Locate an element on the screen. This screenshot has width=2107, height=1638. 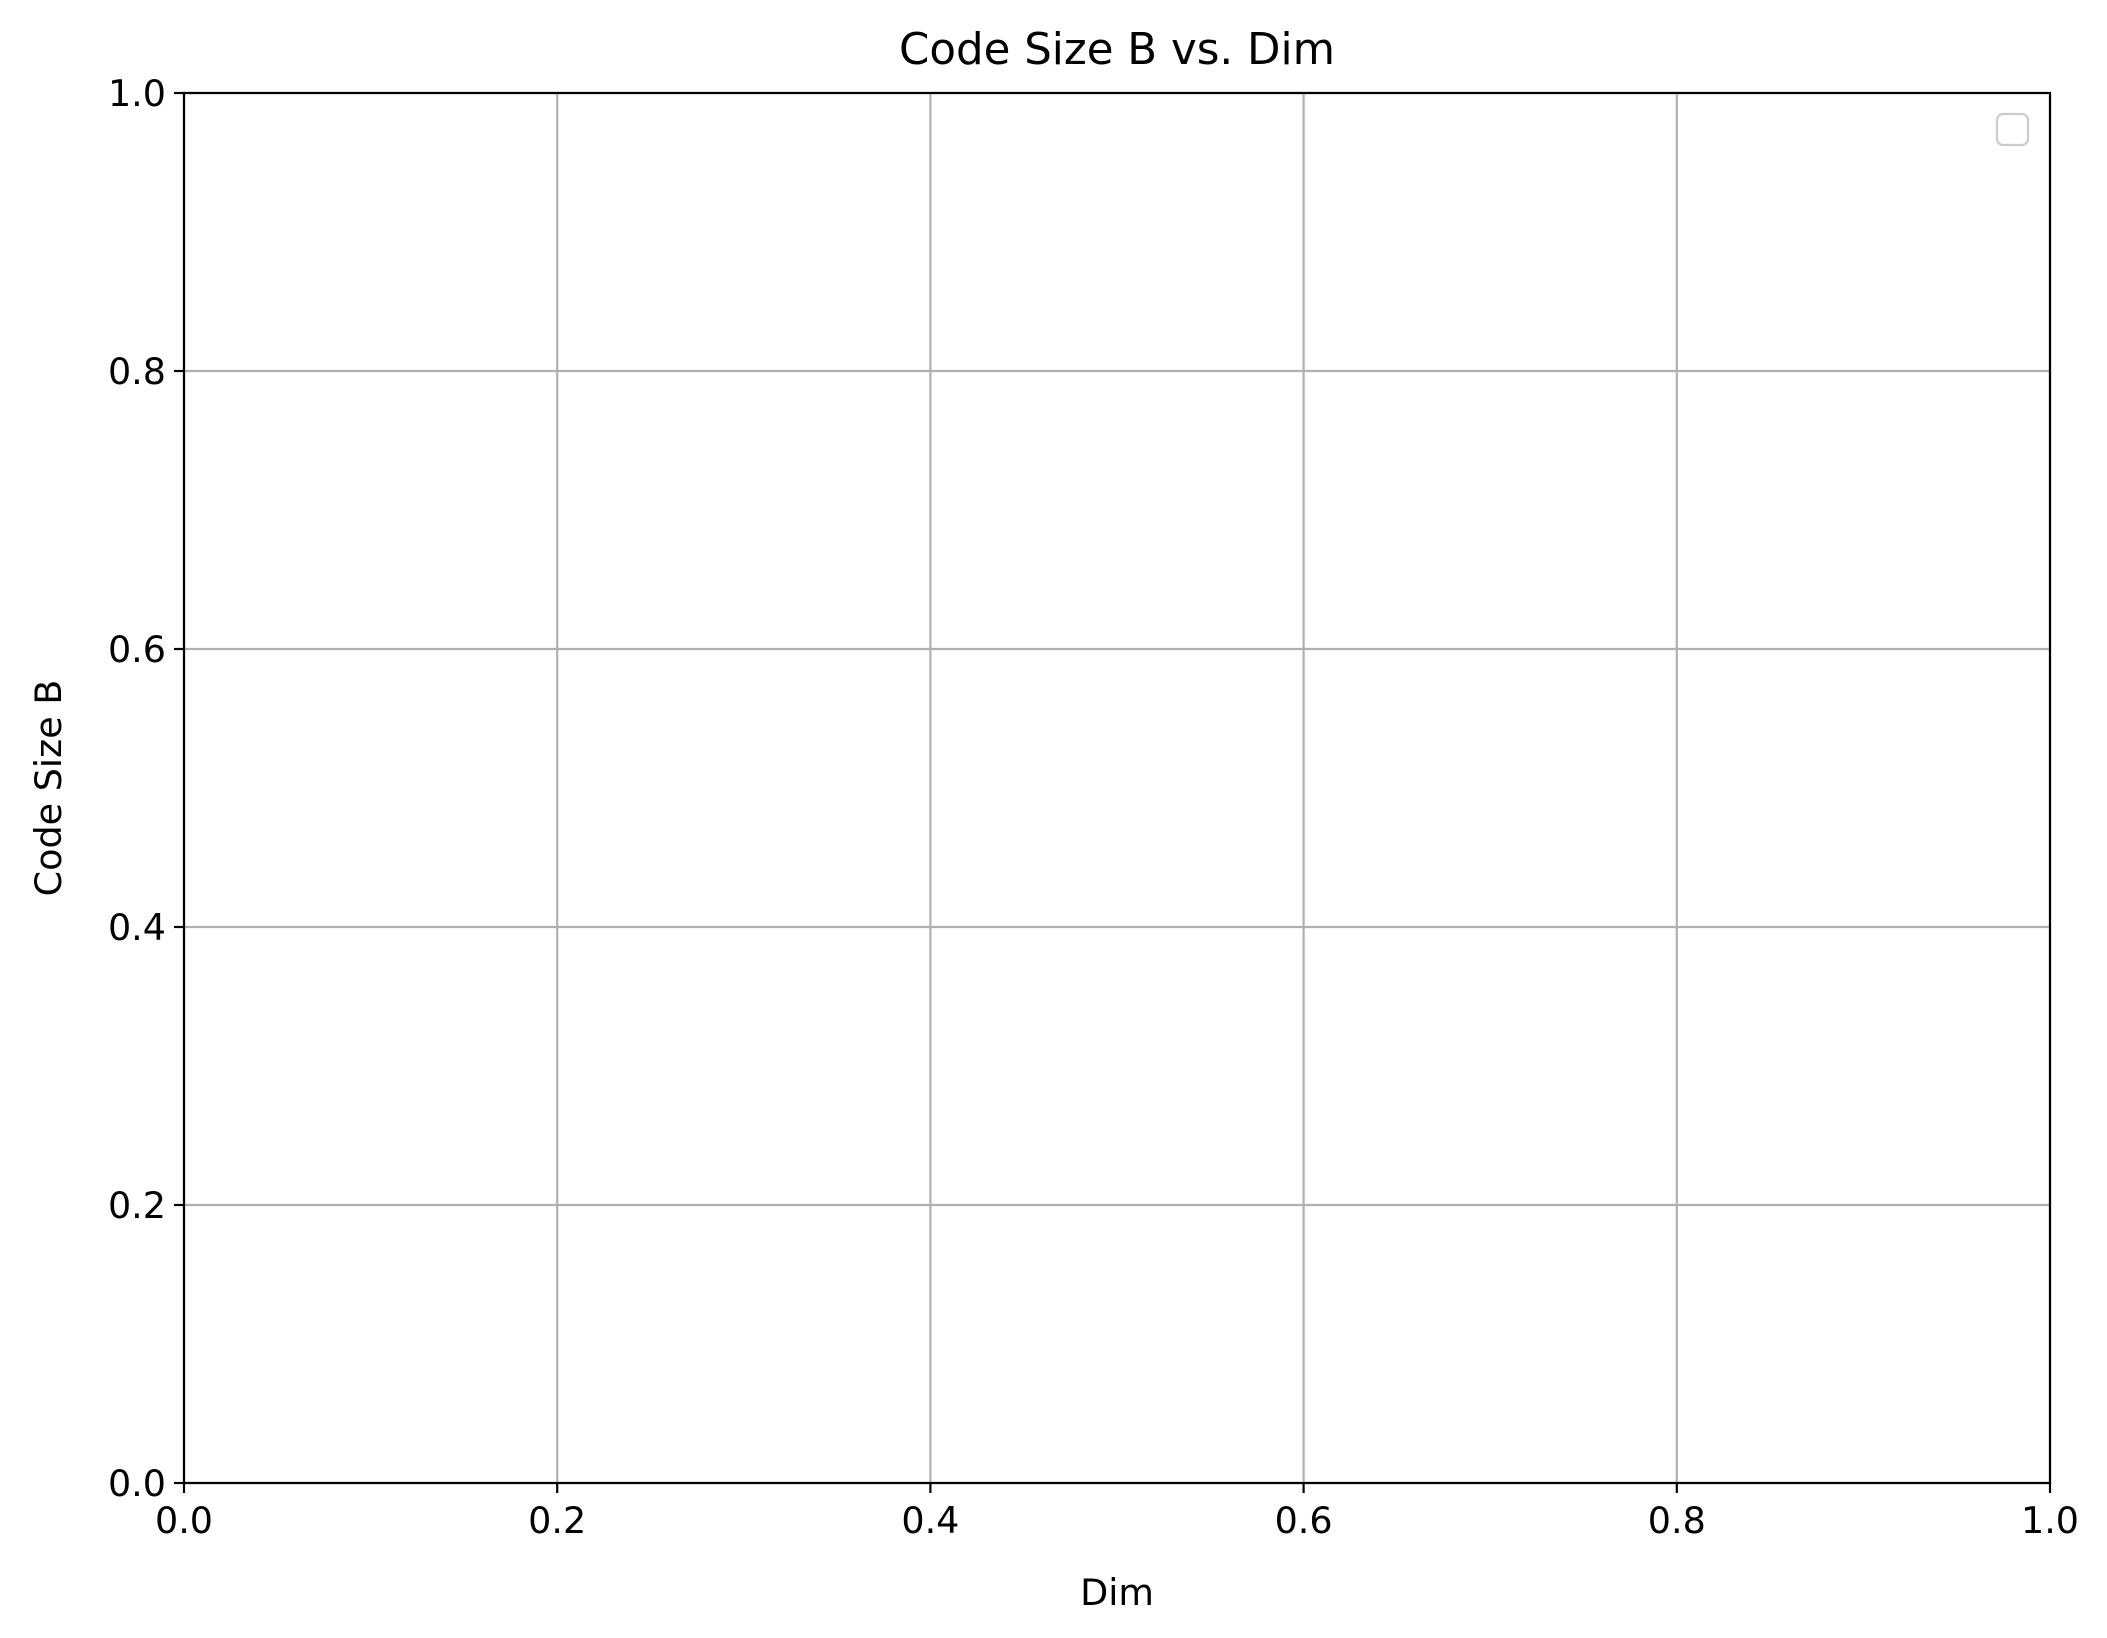
y-tick-label: 0.8 is located at coordinates (137, 371).